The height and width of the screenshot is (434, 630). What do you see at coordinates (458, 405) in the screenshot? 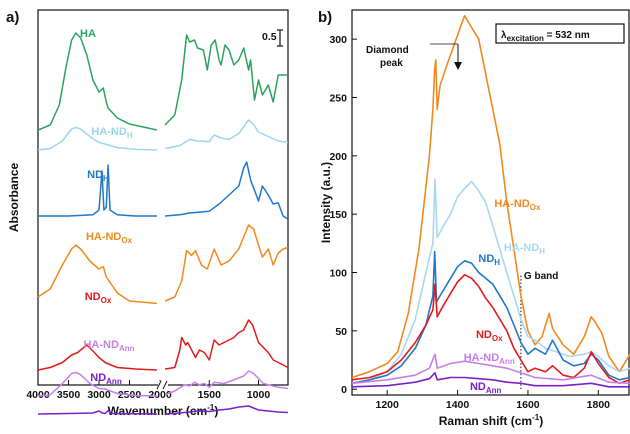
I see `x-tick-label-b: 1400` at bounding box center [458, 405].